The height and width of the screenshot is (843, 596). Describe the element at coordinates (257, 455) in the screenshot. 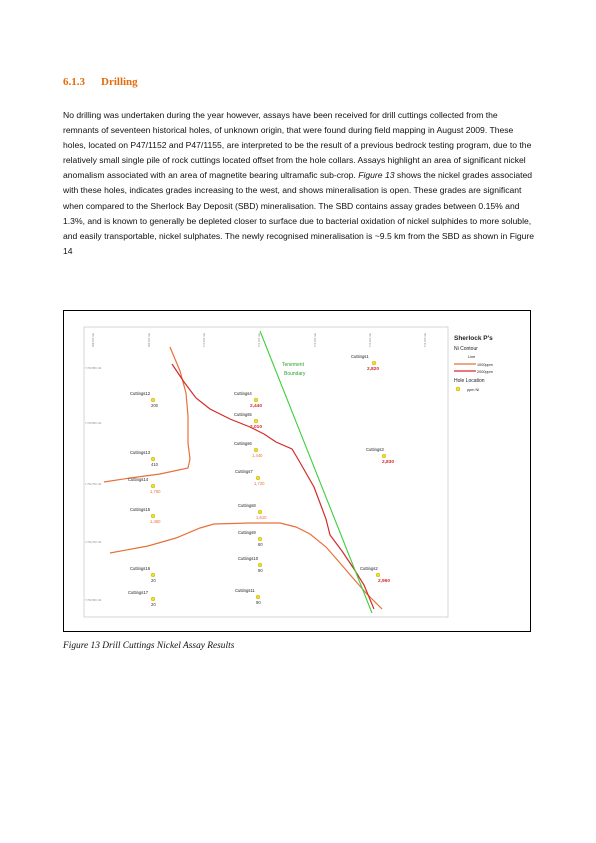

I see `hole-value-label: 1,440` at that location.